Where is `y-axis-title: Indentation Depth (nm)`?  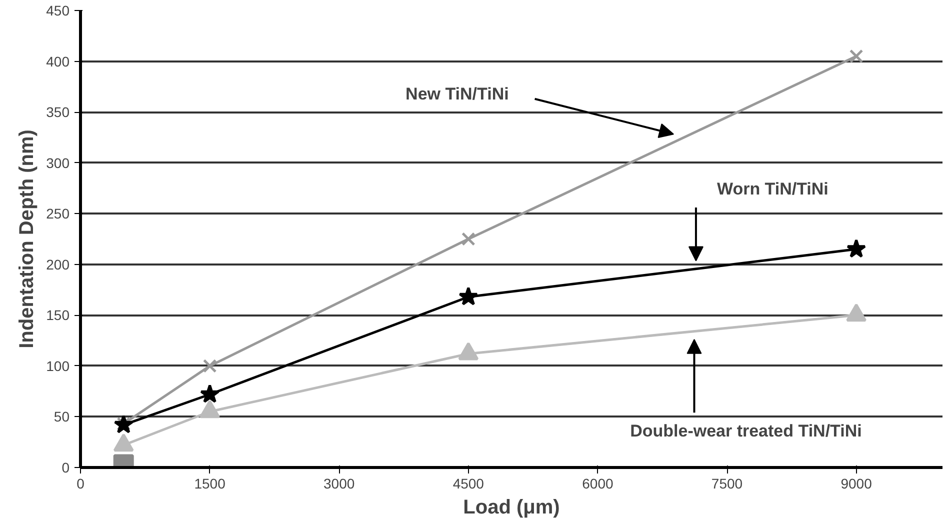
y-axis-title: Indentation Depth (nm) is located at coordinates (27, 239).